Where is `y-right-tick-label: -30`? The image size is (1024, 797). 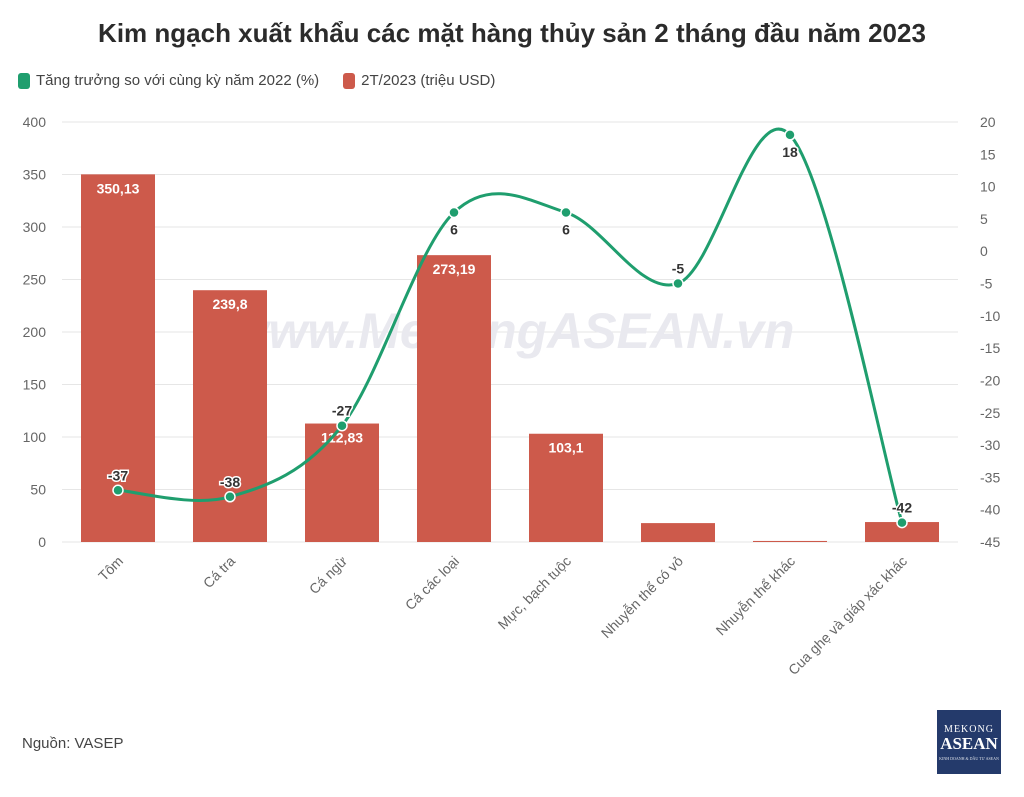
y-right-tick-label: -30 is located at coordinates (990, 445).